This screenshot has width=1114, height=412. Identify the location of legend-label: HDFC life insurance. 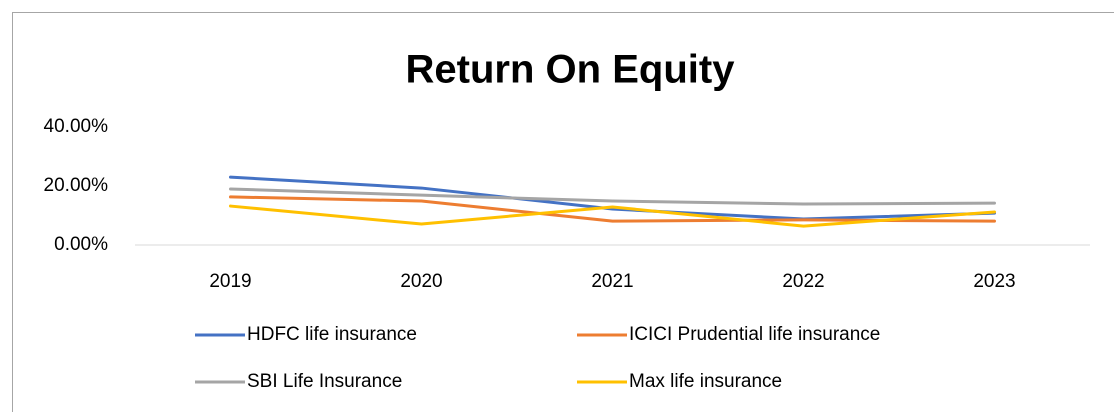
(332, 334).